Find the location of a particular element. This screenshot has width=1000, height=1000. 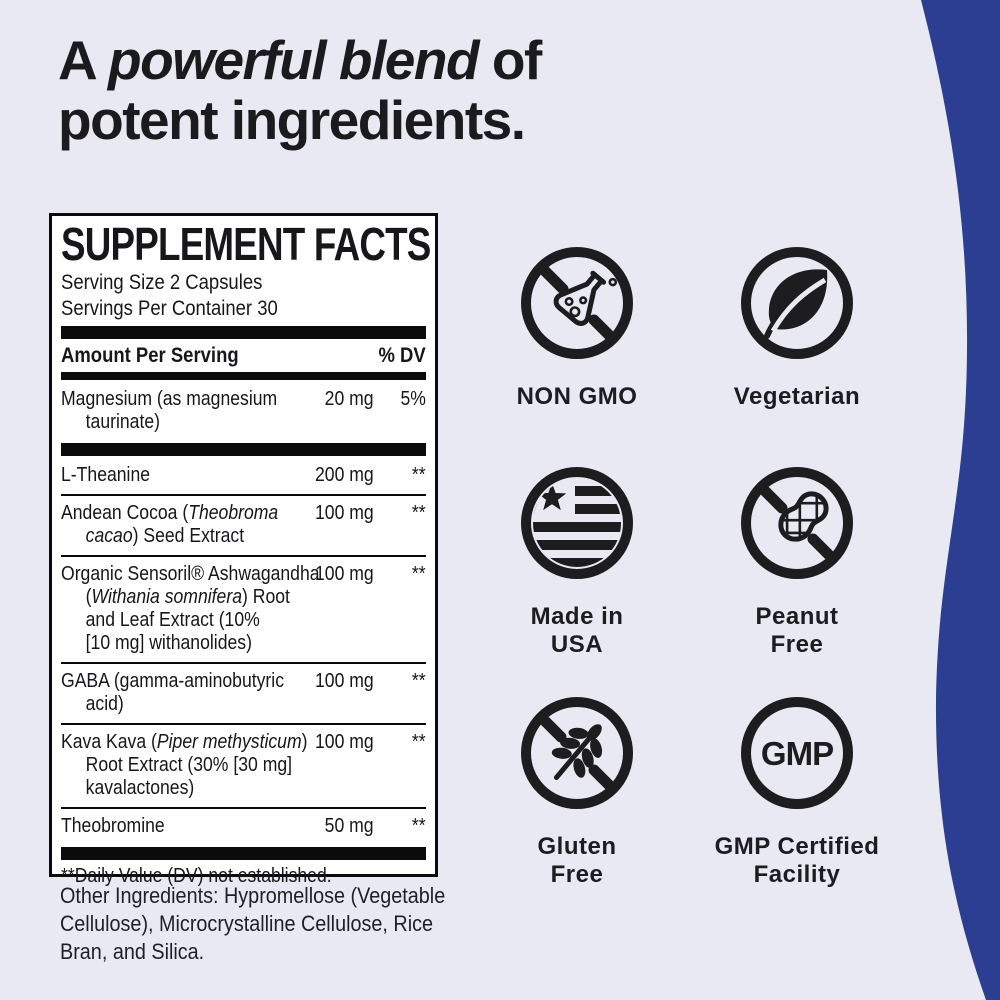

column-header-row: Amount Per Serving % DV is located at coordinates (243, 355).